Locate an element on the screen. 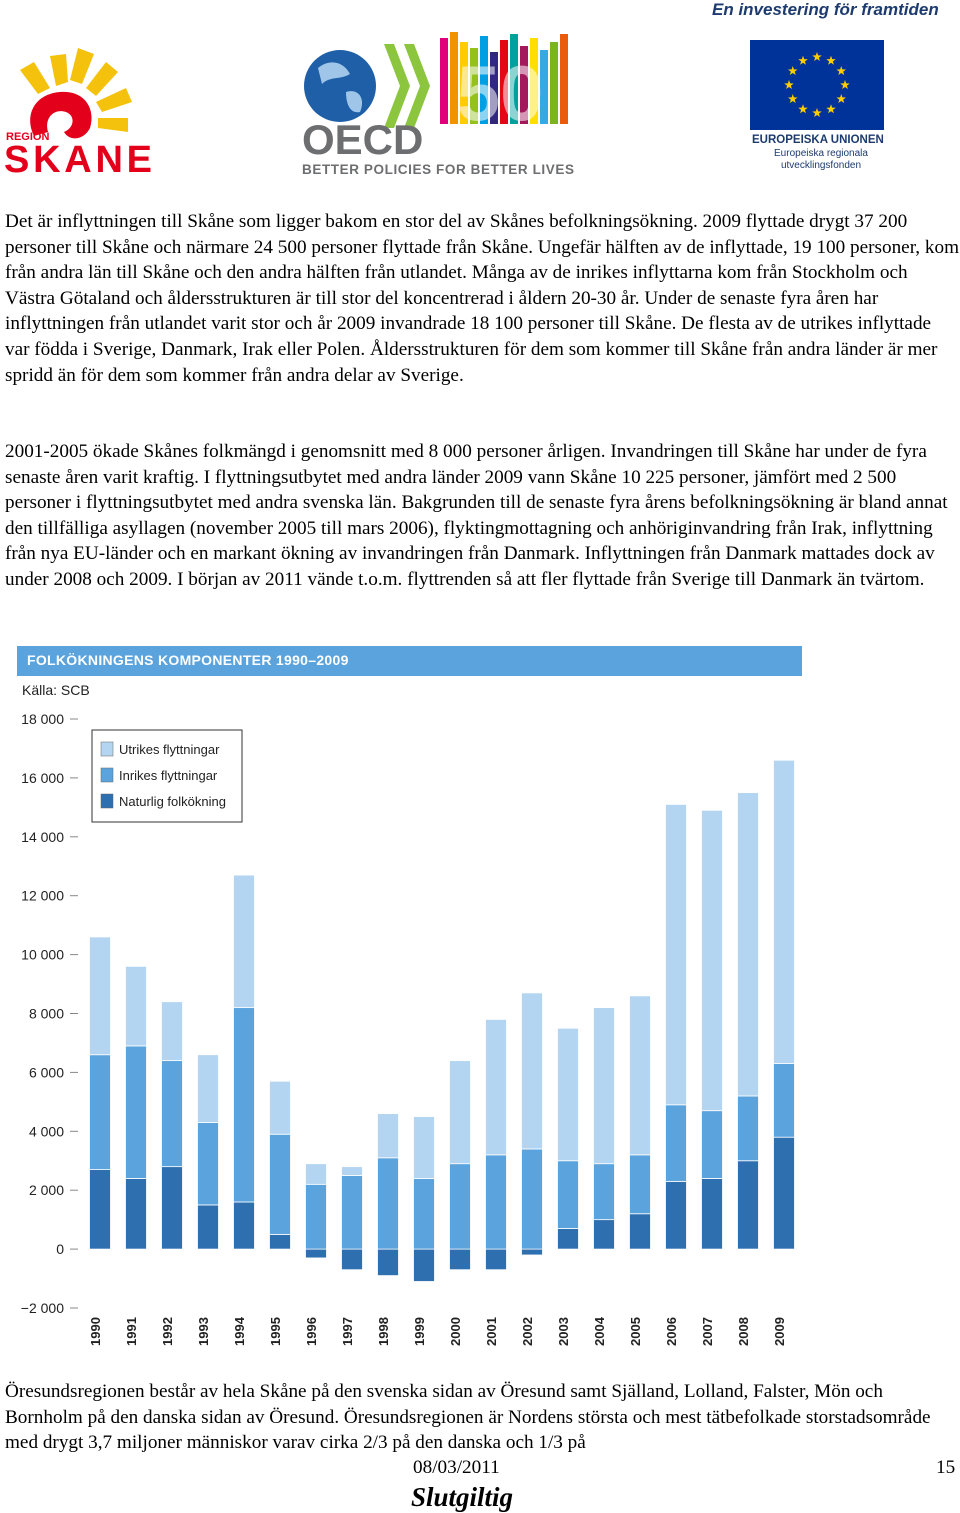 The height and width of the screenshot is (1513, 960). svg-text:BETTER POLICIES FOR BETTER LIV: BETTER POLICIES FOR BETTER LIVES is located at coordinates (438, 169).